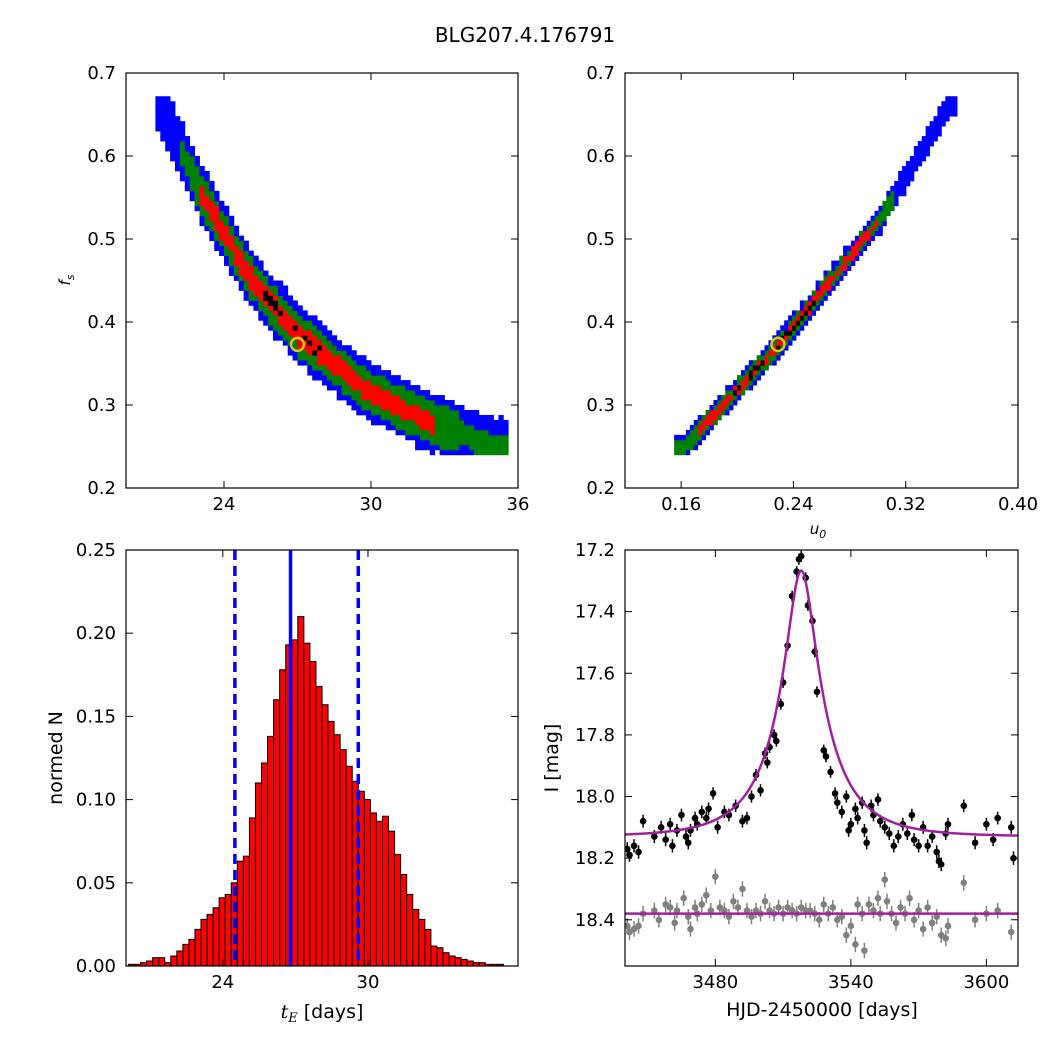  I want to click on panel-fs-u0-marks, so click(816, 276).